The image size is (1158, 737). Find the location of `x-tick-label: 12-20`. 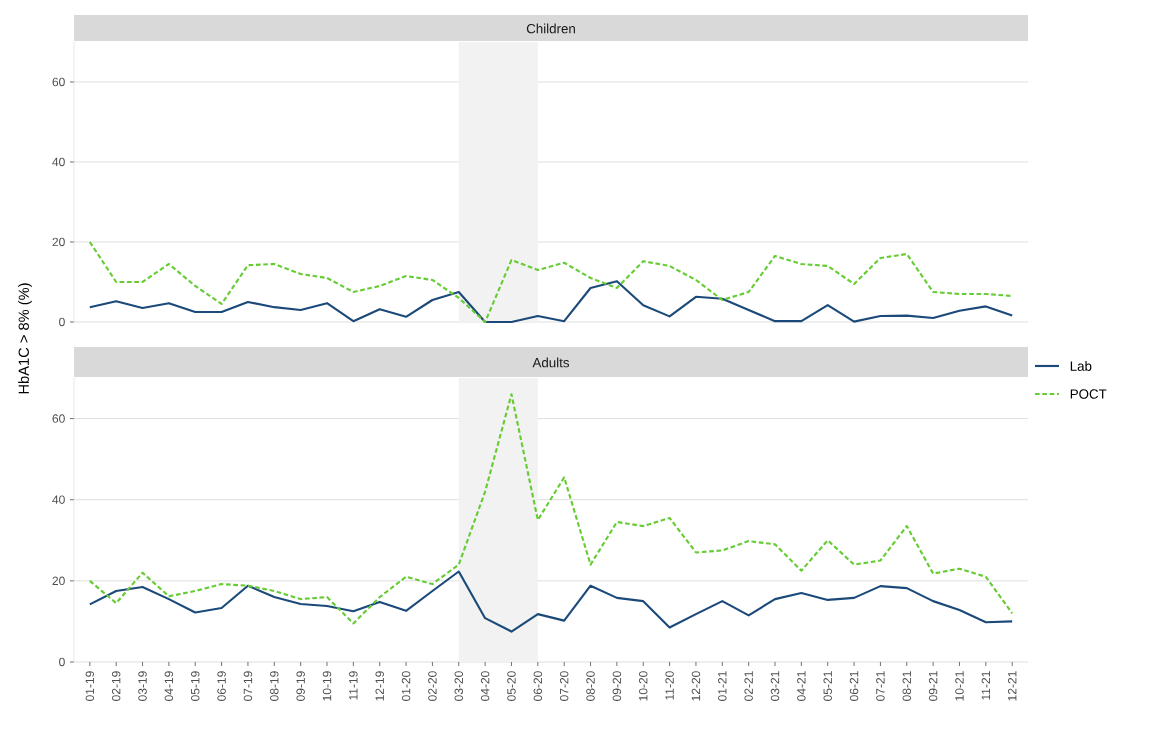

x-tick-label: 12-20 is located at coordinates (696, 686).